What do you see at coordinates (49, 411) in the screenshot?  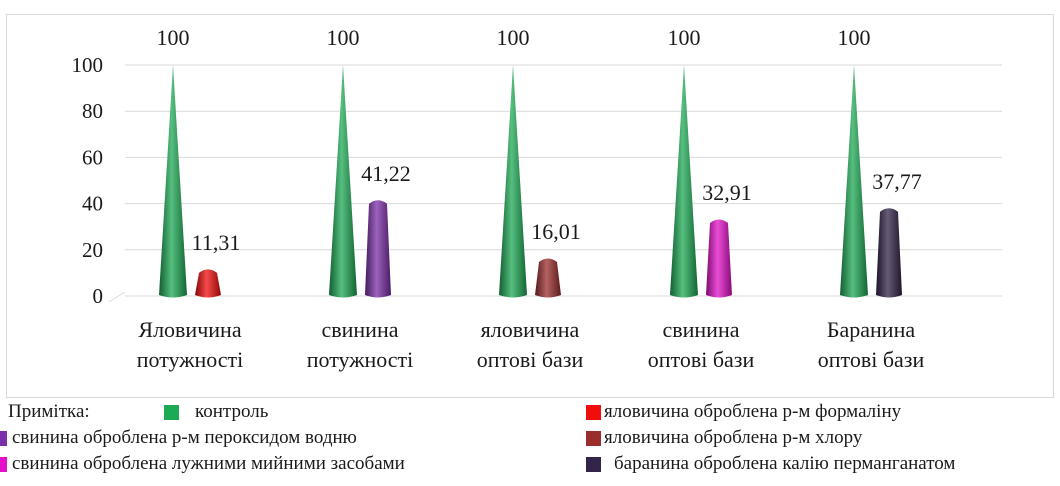 I see `legend-note: Примітка:` at bounding box center [49, 411].